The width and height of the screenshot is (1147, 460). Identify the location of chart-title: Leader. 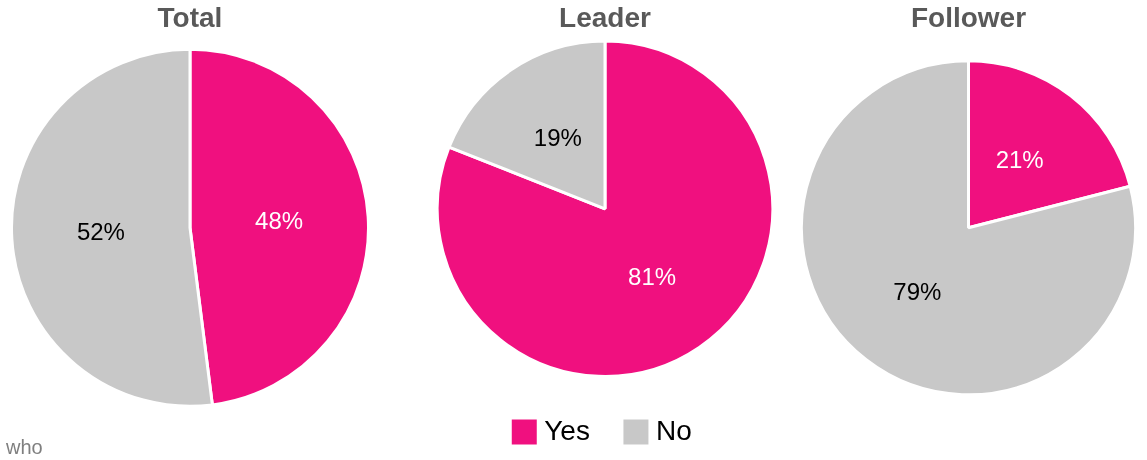
(605, 17).